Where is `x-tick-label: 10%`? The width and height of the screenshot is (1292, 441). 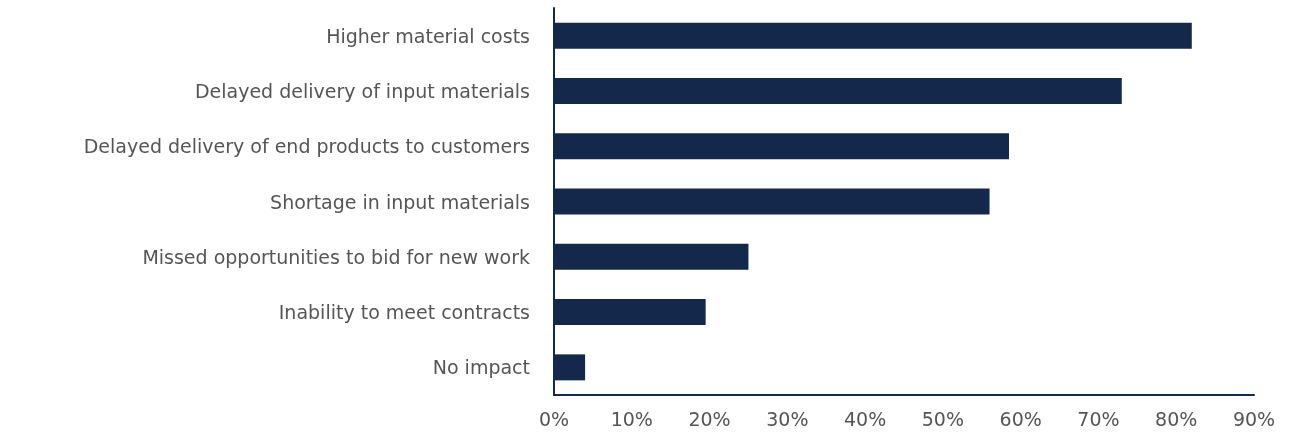
x-tick-label: 10% is located at coordinates (631, 418).